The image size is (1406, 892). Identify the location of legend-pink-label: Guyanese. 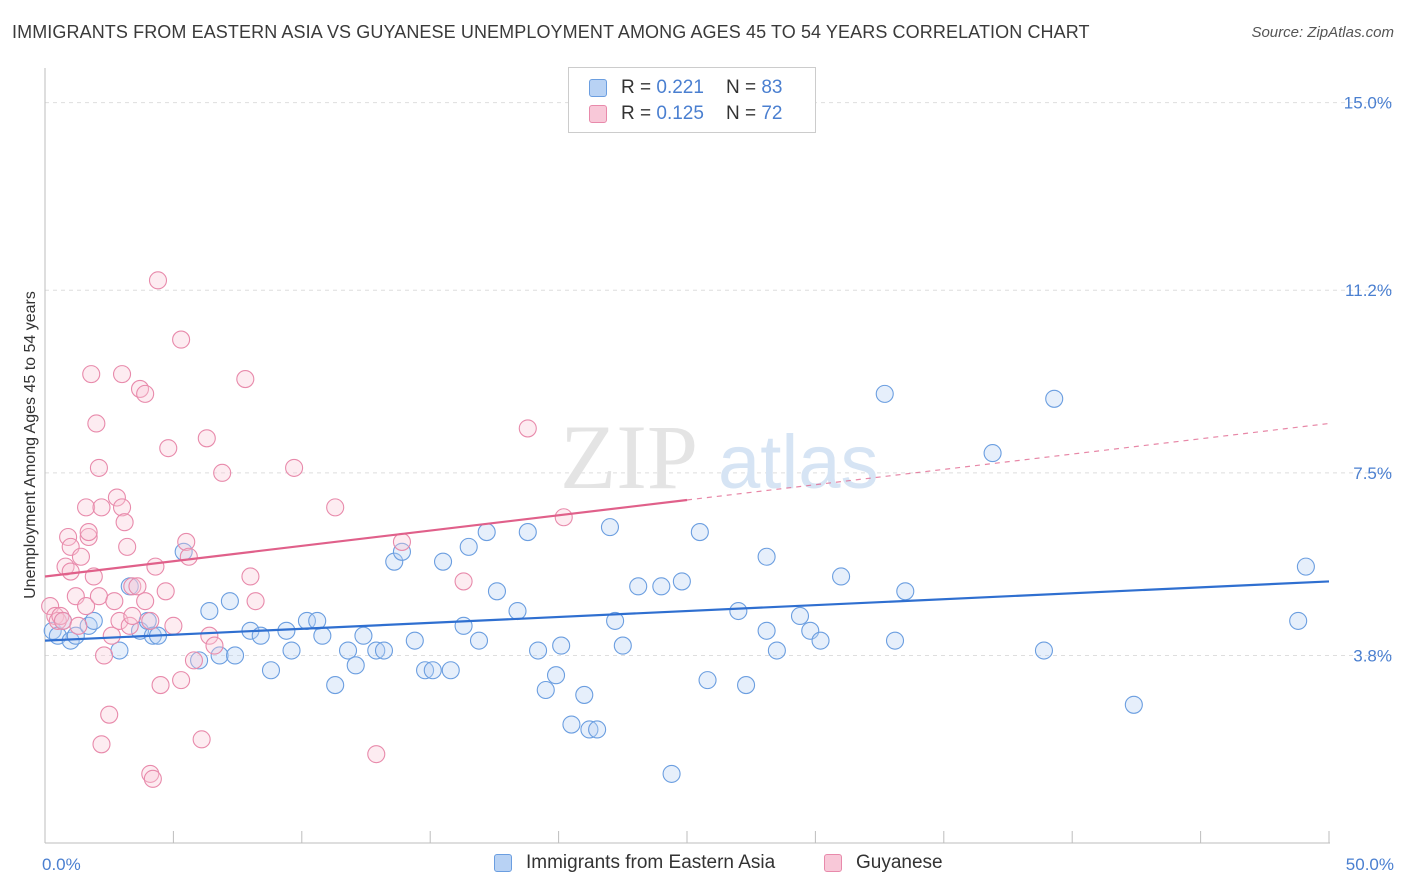
(899, 862).